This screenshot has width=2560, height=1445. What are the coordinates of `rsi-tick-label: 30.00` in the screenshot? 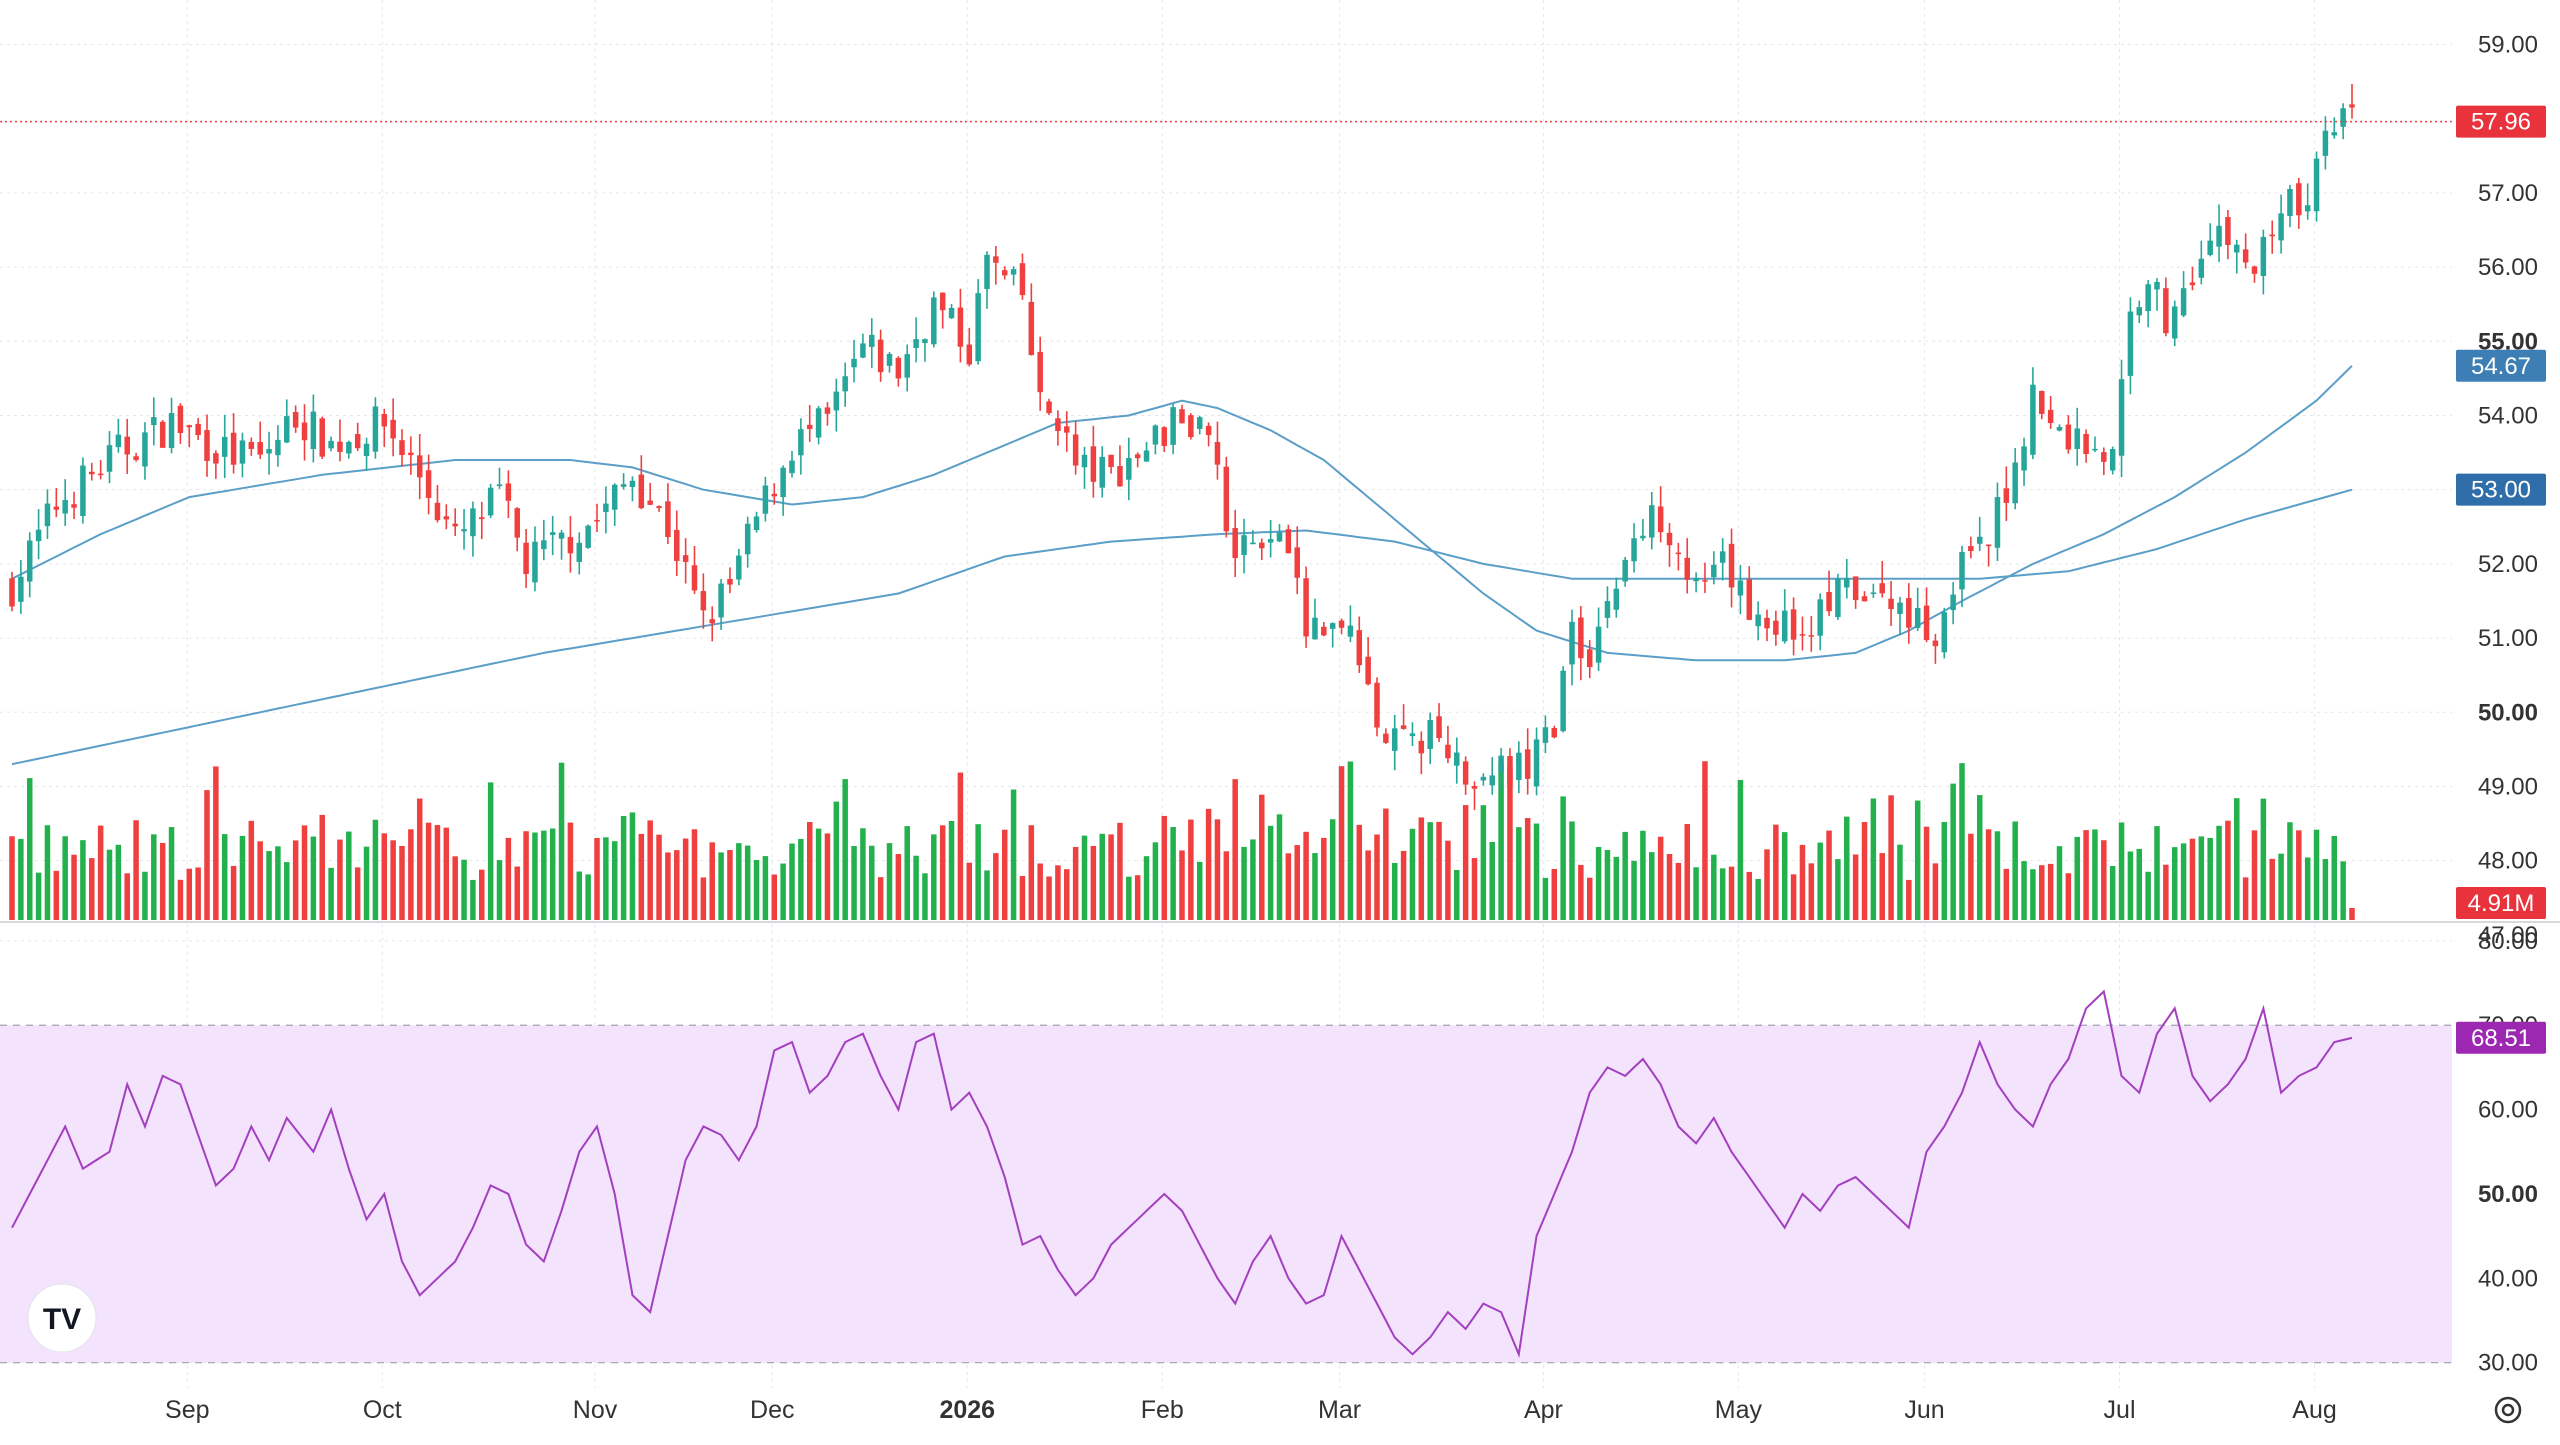 It's located at (2508, 1363).